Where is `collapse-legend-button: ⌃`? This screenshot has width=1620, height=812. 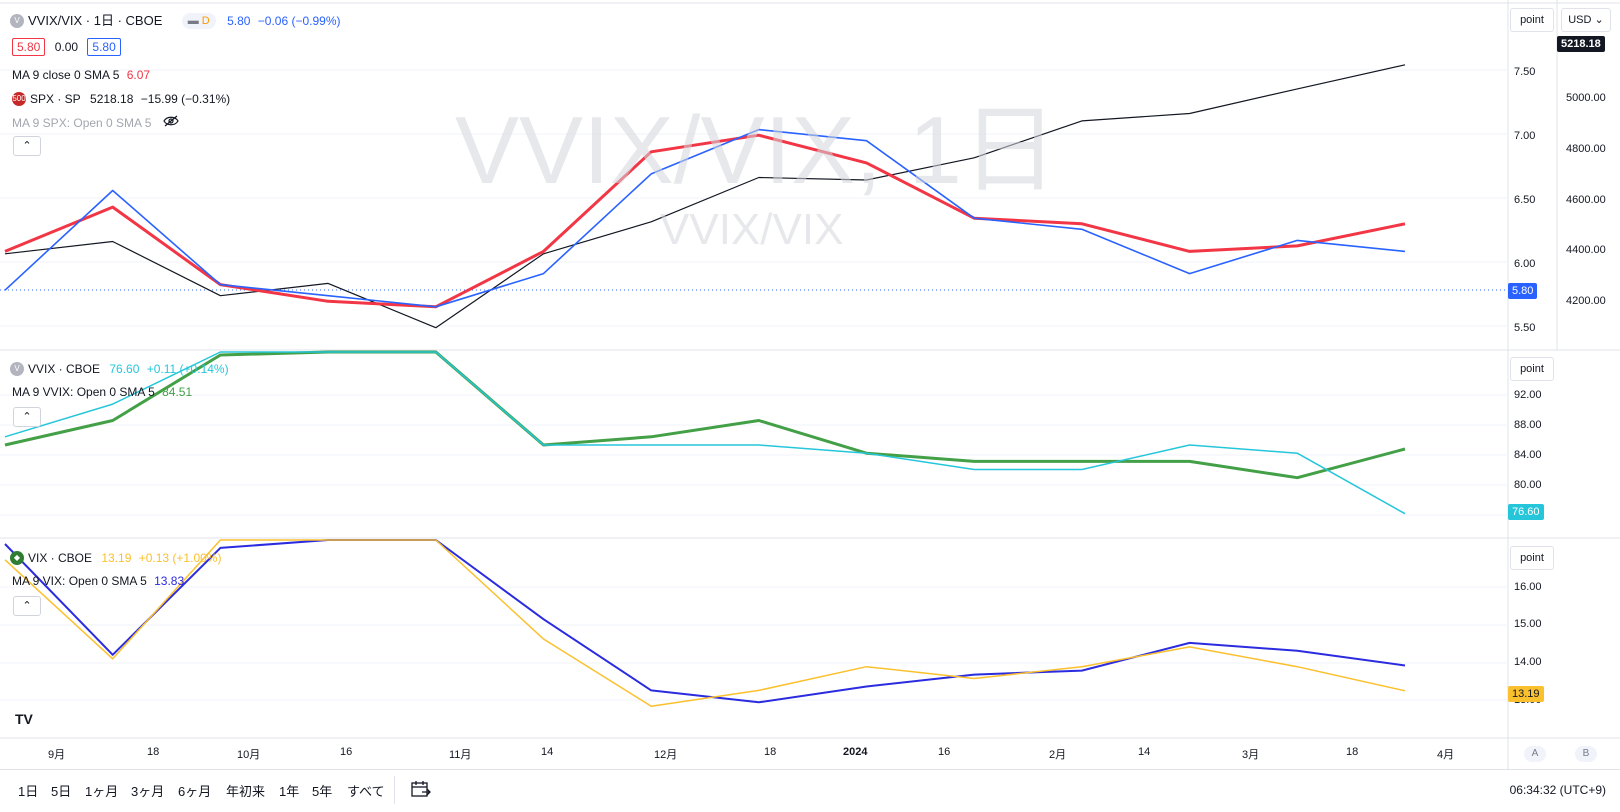
collapse-legend-button: ⌃ is located at coordinates (27, 146).